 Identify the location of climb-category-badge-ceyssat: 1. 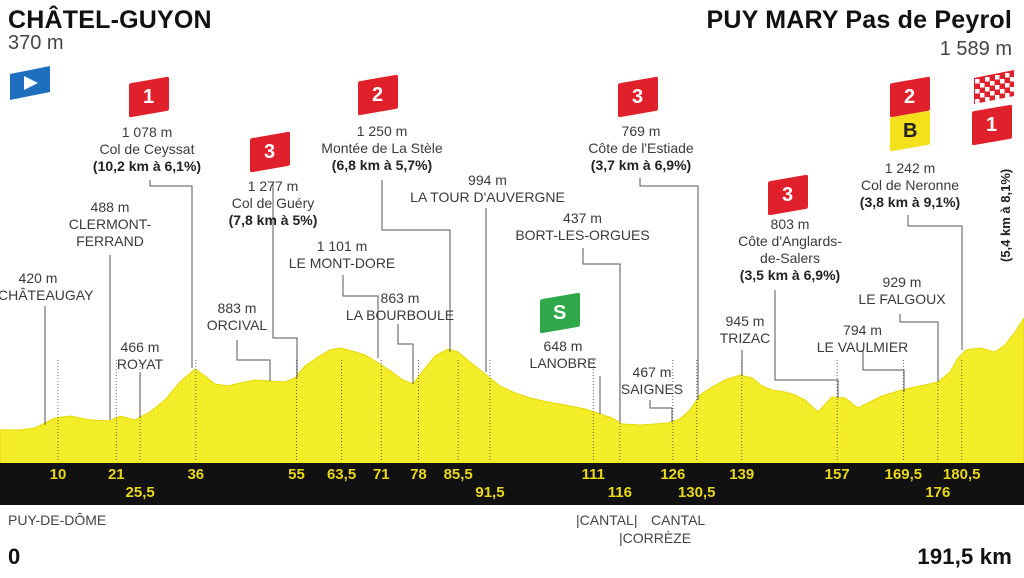
(149, 97).